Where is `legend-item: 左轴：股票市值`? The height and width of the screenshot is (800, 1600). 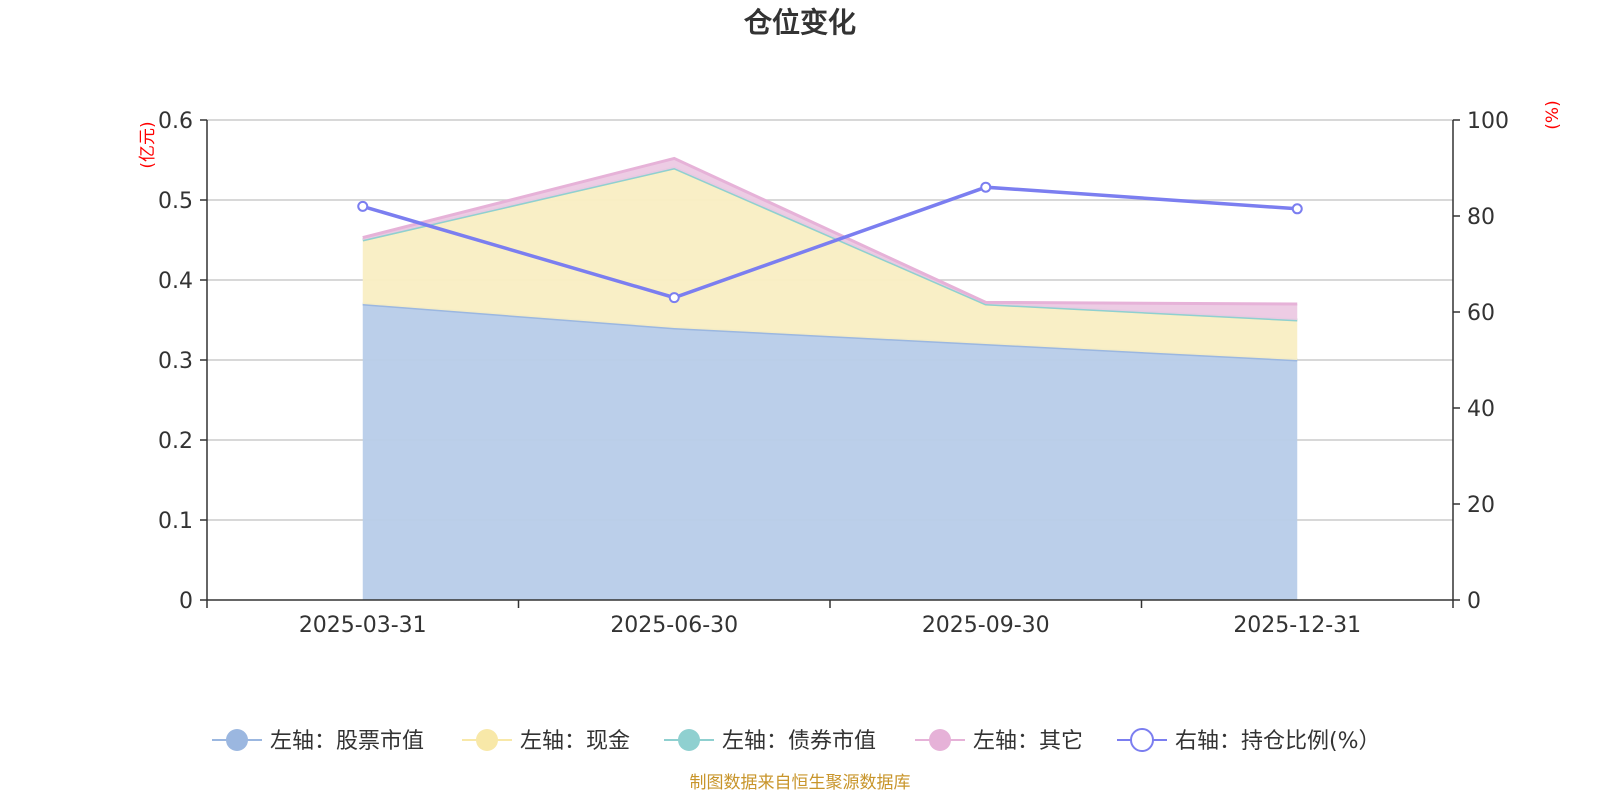
legend-item: 左轴：股票市值 is located at coordinates (318, 741).